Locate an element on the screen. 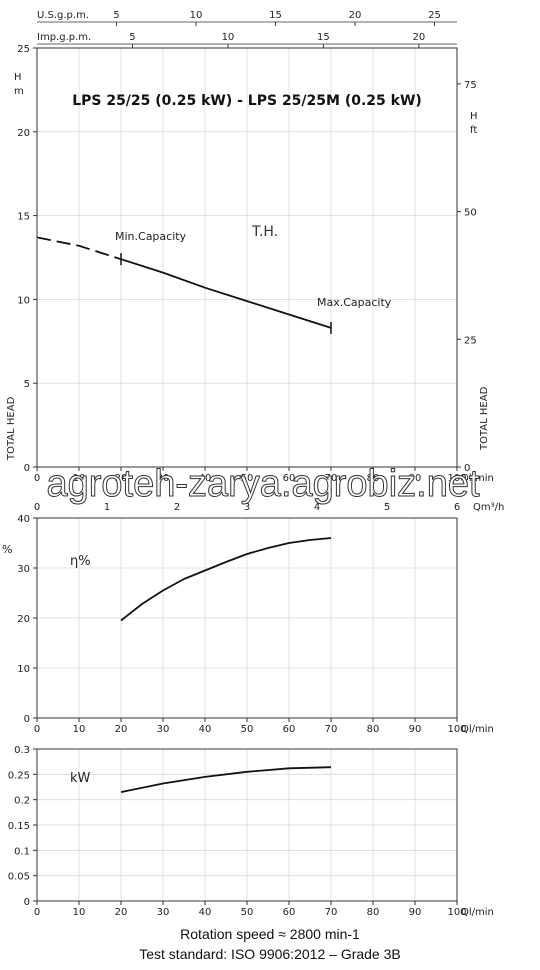 This screenshot has width=540, height=970. y-tick-label: 15 is located at coordinates (23, 217).